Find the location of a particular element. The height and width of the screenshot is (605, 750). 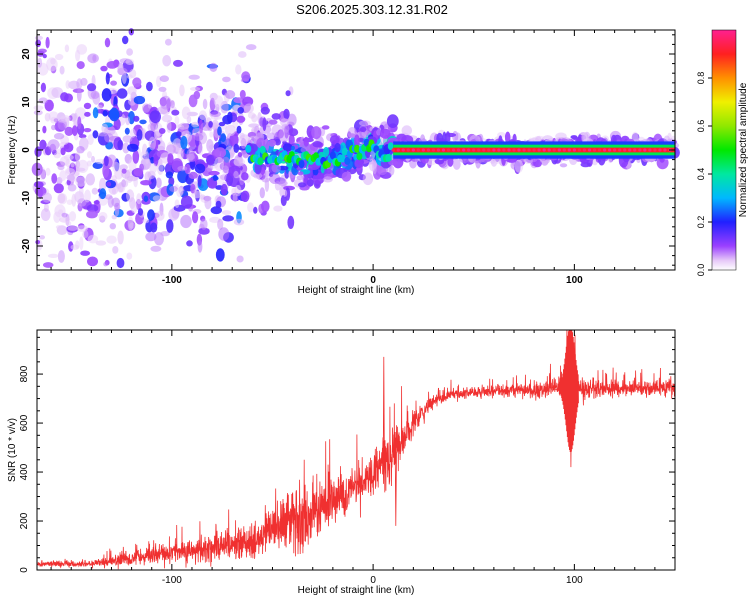

spectrogram-ridge-cell is located at coordinates (344, 151).